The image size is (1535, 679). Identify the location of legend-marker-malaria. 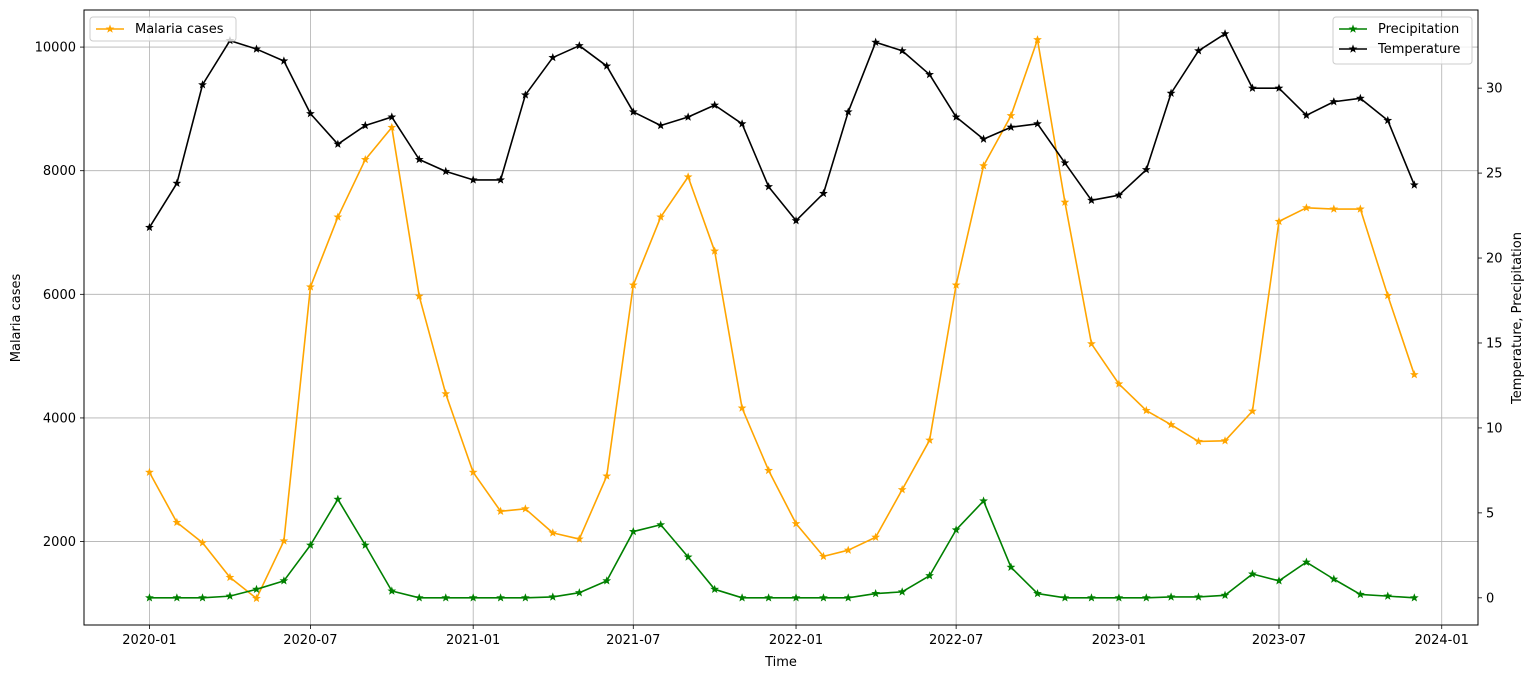
(110, 28).